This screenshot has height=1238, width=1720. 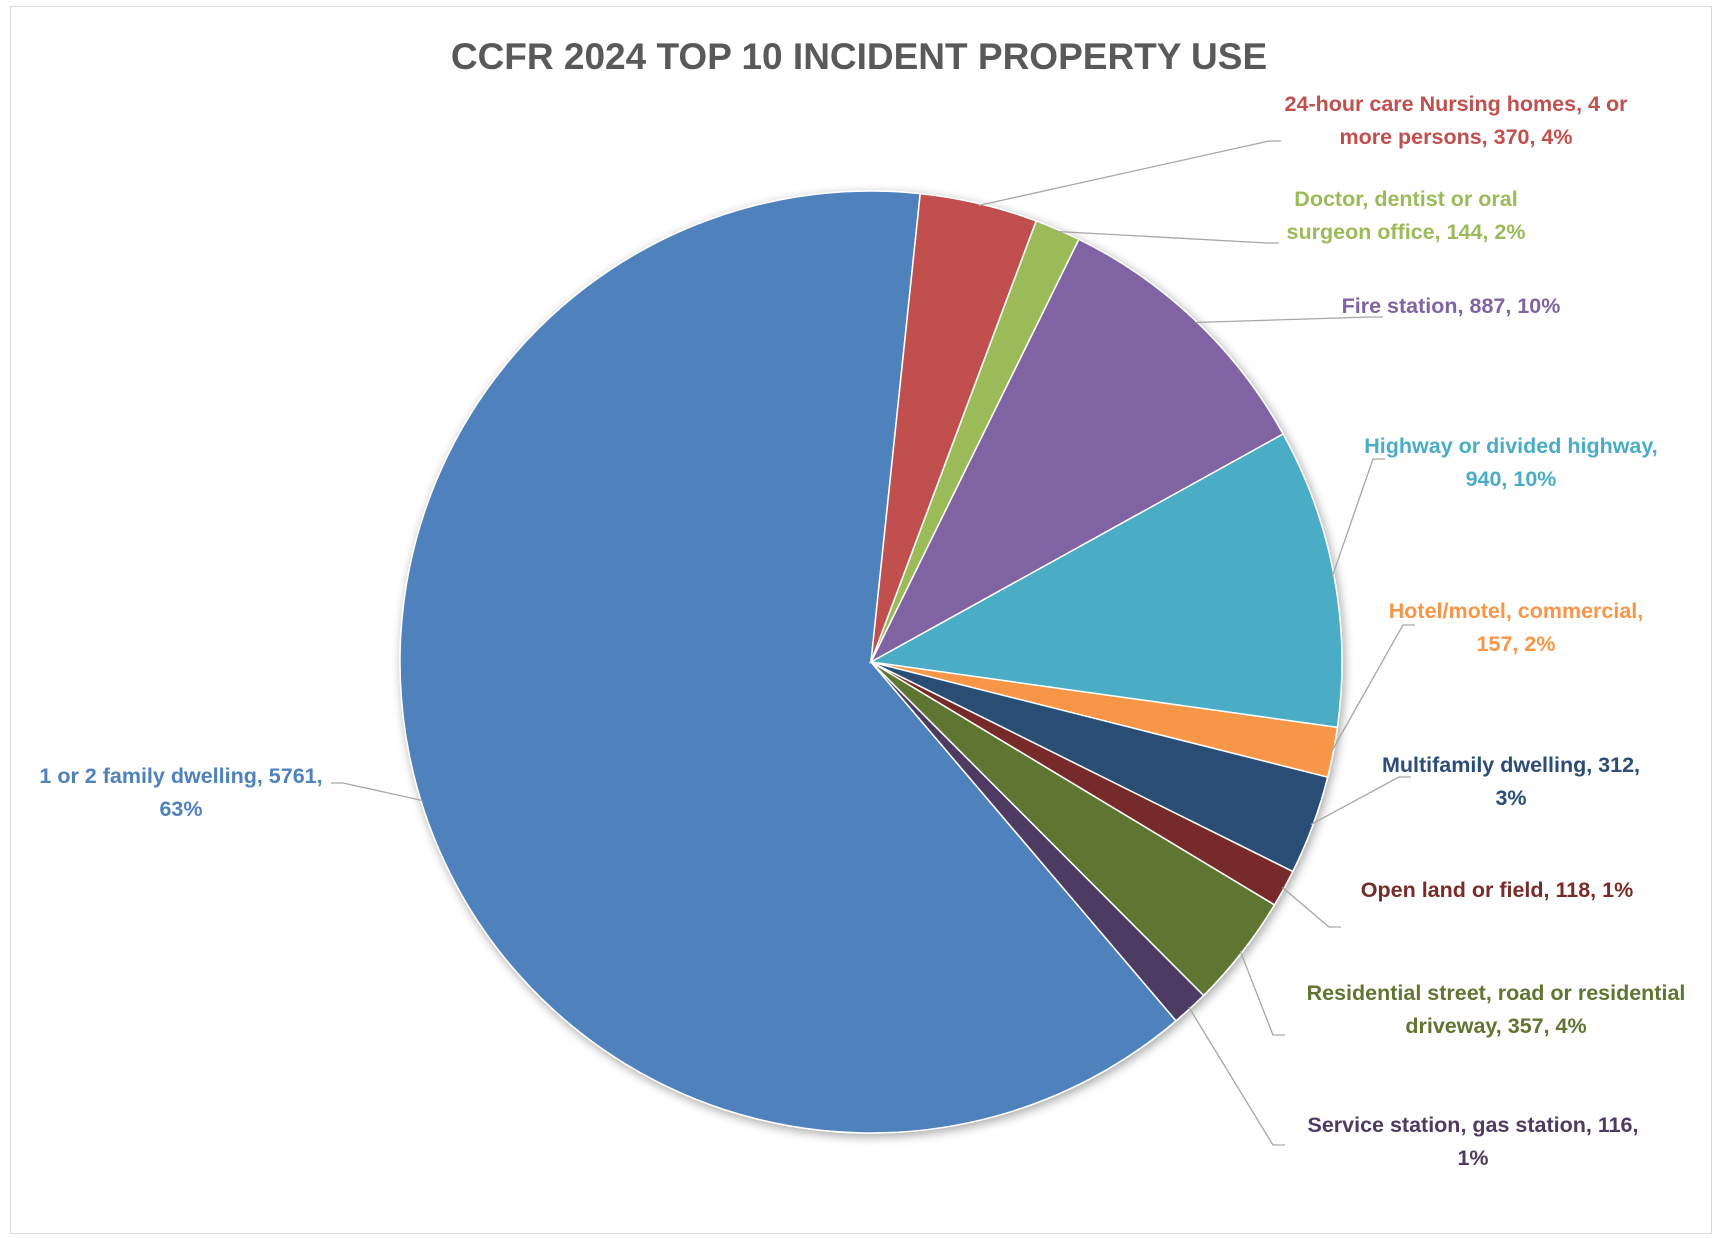 I want to click on leader-line-multifamily, so click(x=1360, y=801).